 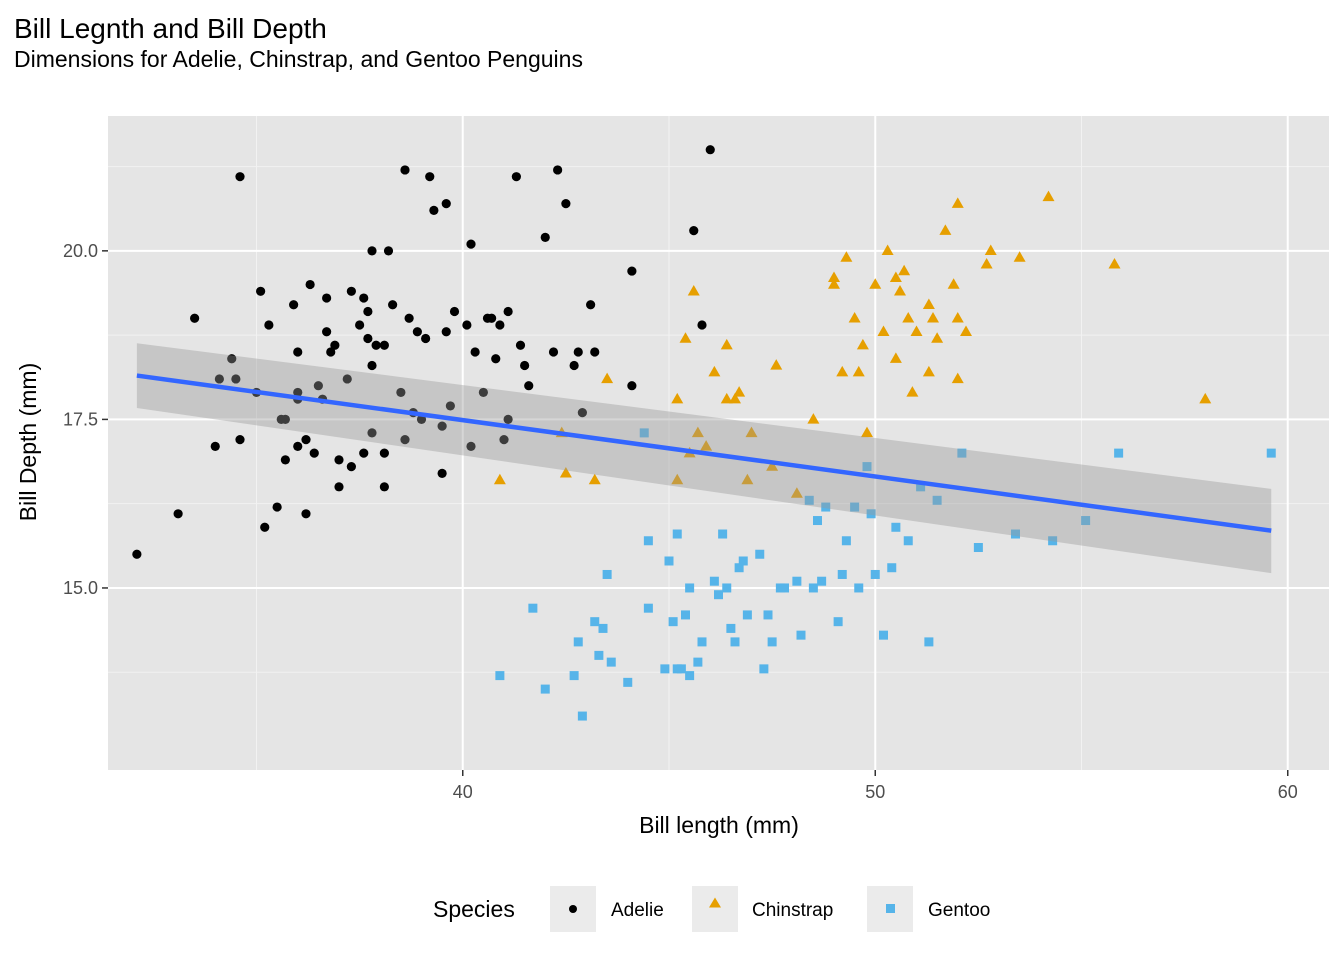 I want to click on y-tick-label: 20.0, so click(x=80, y=251).